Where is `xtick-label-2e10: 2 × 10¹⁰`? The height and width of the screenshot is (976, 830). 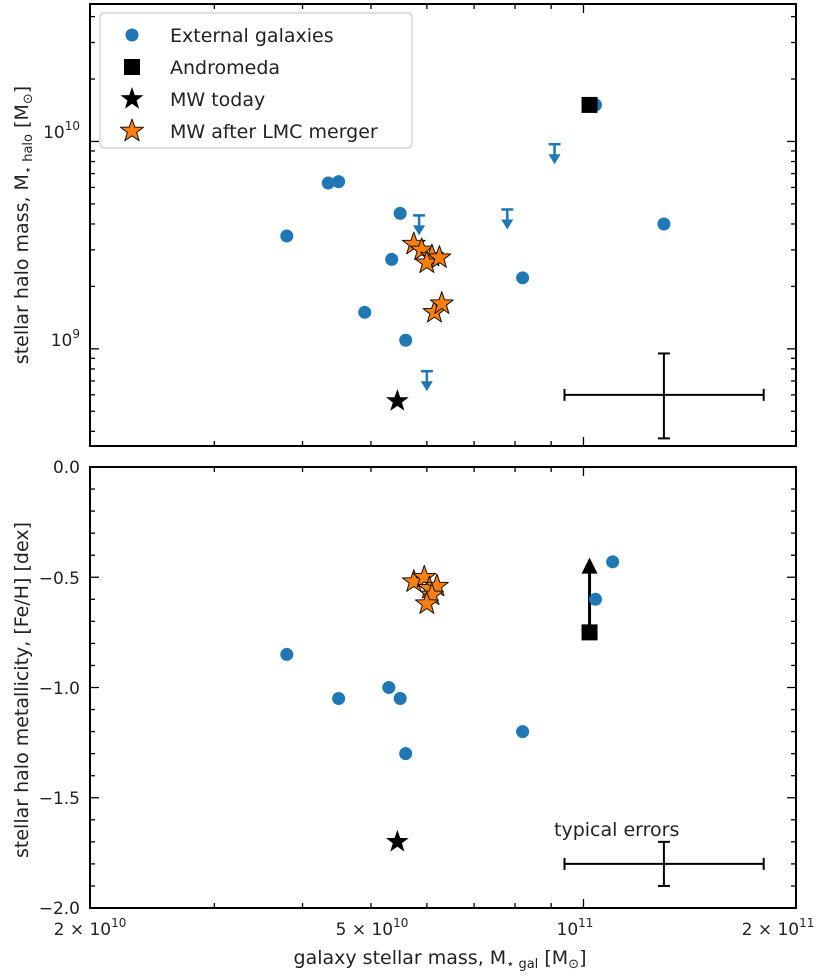 xtick-label-2e10: 2 × 10¹⁰ is located at coordinates (90, 928).